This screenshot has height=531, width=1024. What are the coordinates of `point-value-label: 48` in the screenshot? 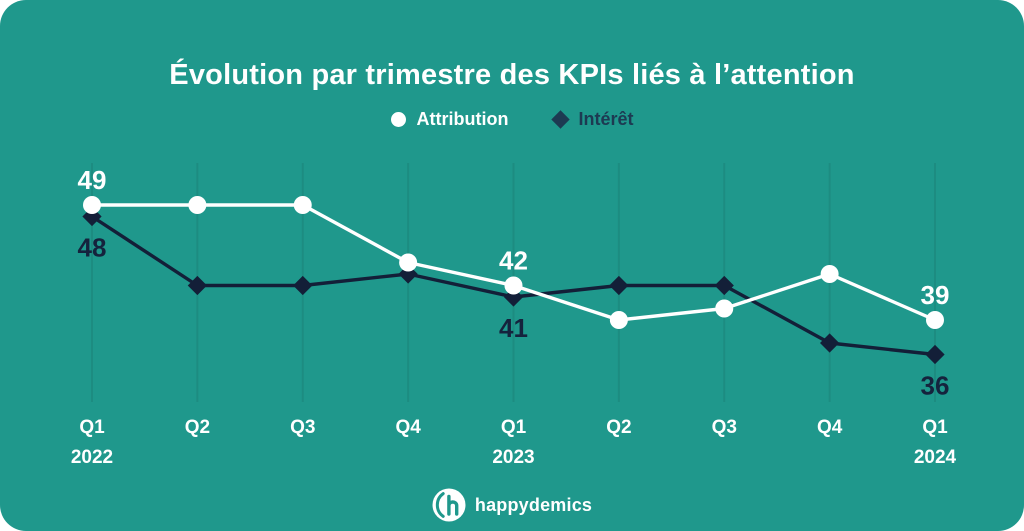 It's located at (92, 248).